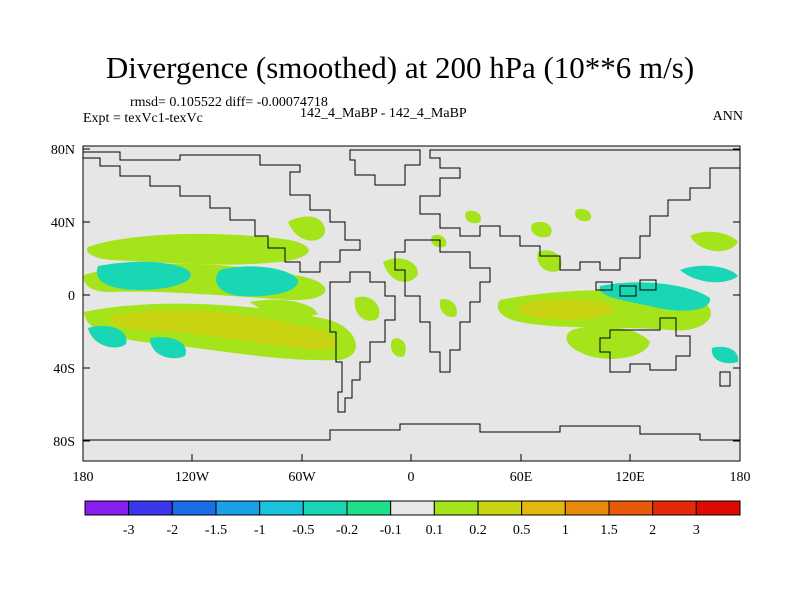  Describe the element at coordinates (473, 217) in the screenshot. I see `contour-mediterranean-green` at that location.